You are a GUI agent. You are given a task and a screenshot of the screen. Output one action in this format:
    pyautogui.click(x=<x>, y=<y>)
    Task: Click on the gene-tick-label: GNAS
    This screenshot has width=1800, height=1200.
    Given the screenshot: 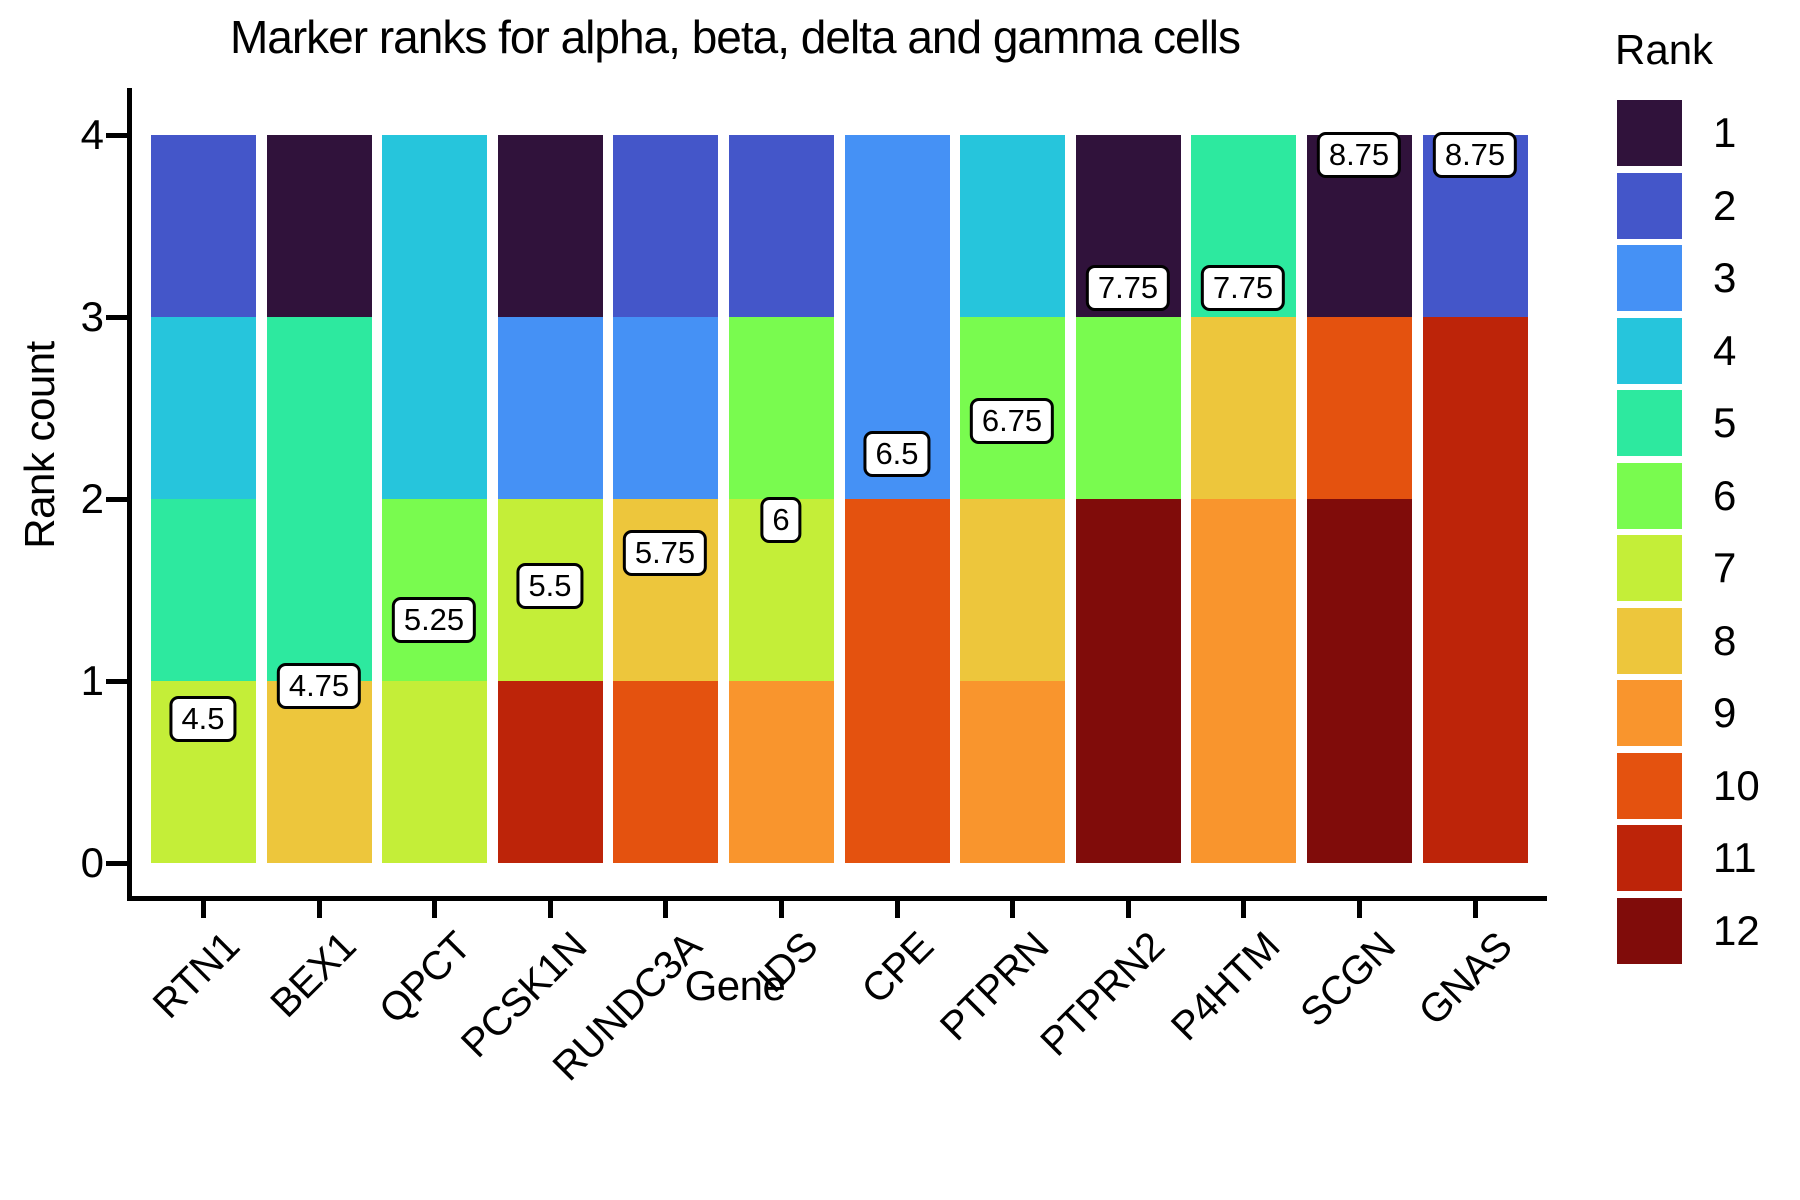 What is the action you would take?
    pyautogui.click(x=1465, y=979)
    